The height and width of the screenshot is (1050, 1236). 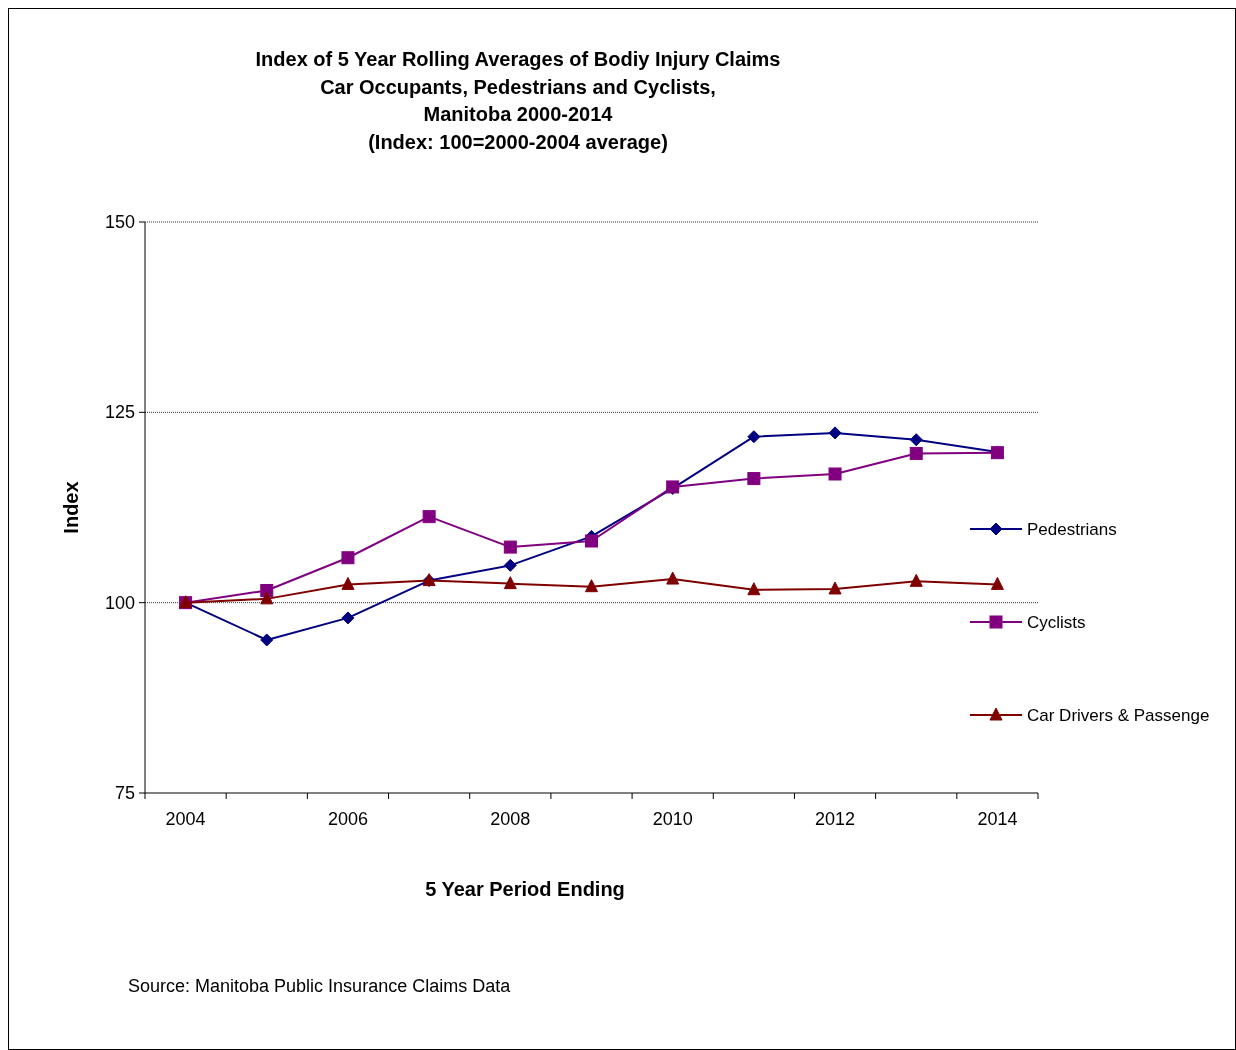 I want to click on y-tick-label: 75, so click(x=124, y=793).